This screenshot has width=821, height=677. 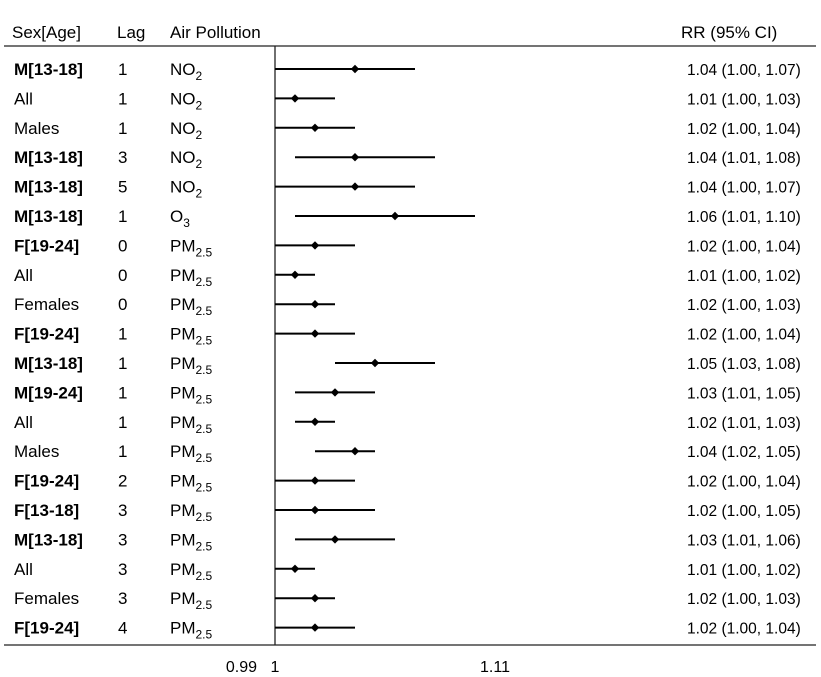 What do you see at coordinates (215, 32) in the screenshot?
I see `header-air-pollution: Air Pollution` at bounding box center [215, 32].